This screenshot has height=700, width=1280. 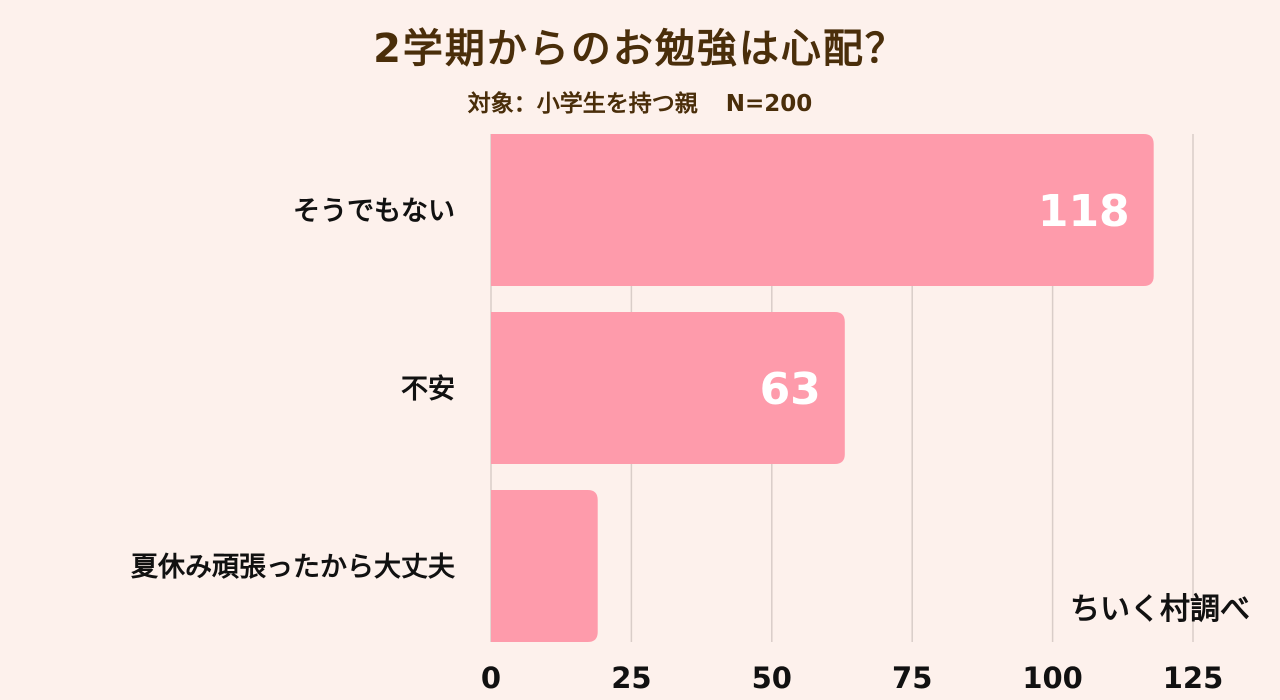 What do you see at coordinates (1084, 211) in the screenshot?
I see `value-label-0: 118` at bounding box center [1084, 211].